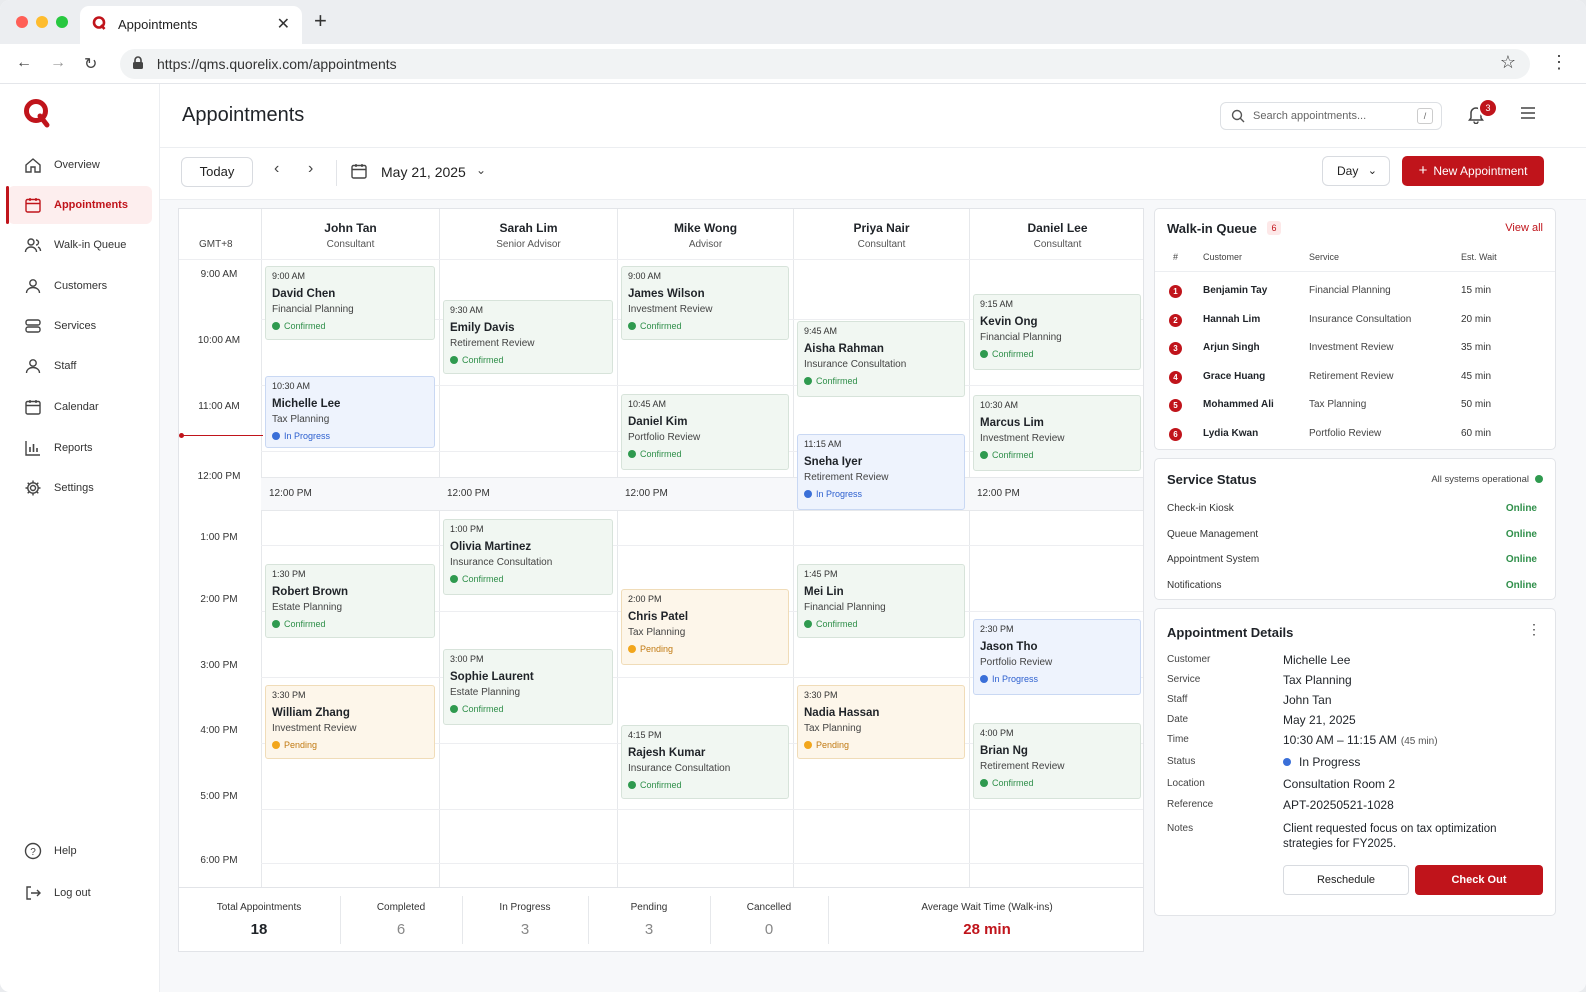 The width and height of the screenshot is (1586, 992). What do you see at coordinates (1345, 433) in the screenshot?
I see `queue-service: Portfolio Review` at bounding box center [1345, 433].